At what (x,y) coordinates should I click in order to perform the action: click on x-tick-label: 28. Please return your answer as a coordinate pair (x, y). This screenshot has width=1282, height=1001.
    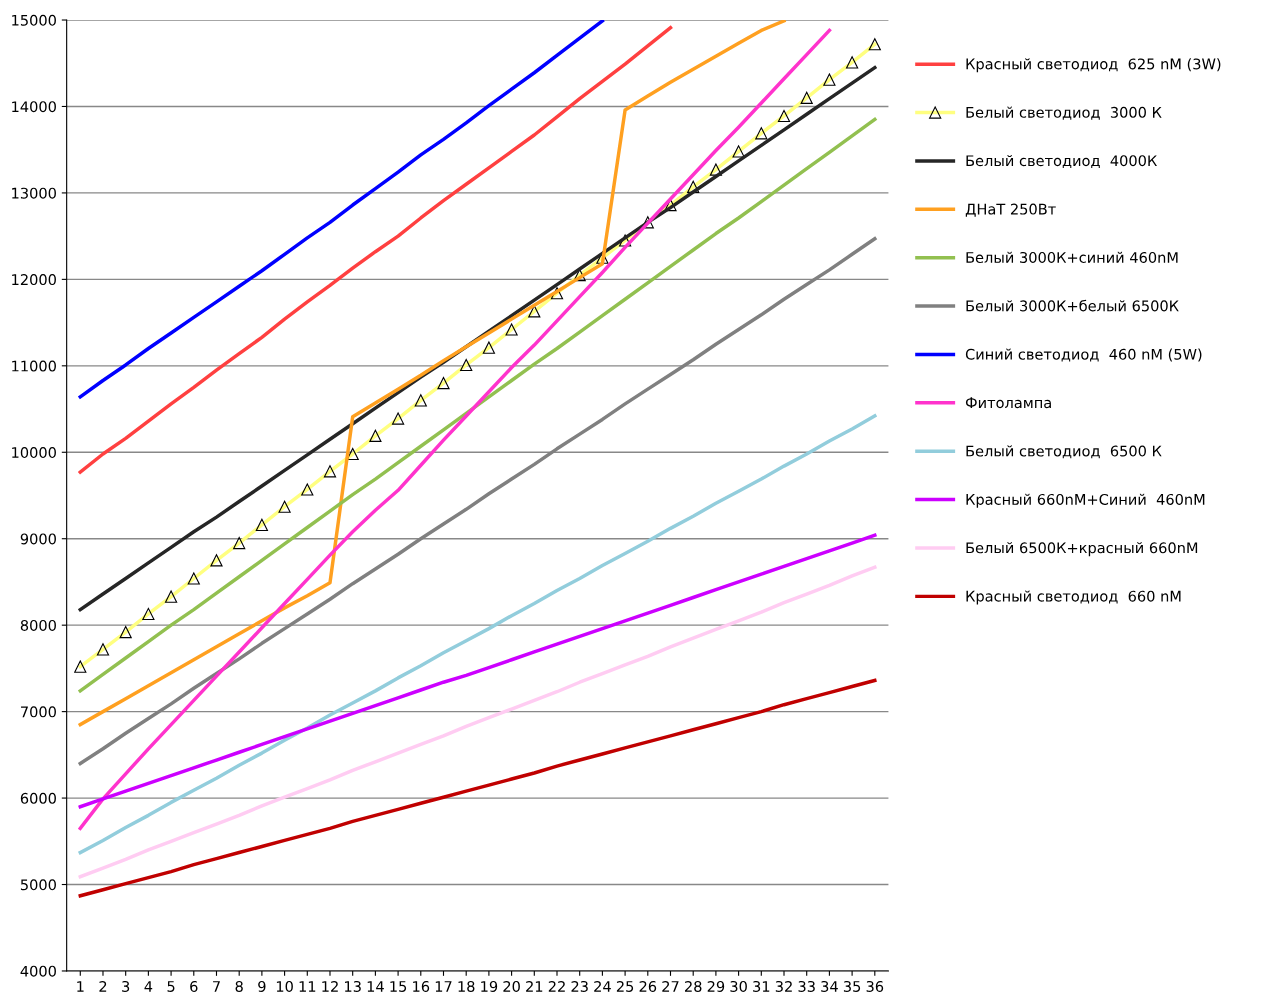
    Looking at the image, I should click on (693, 986).